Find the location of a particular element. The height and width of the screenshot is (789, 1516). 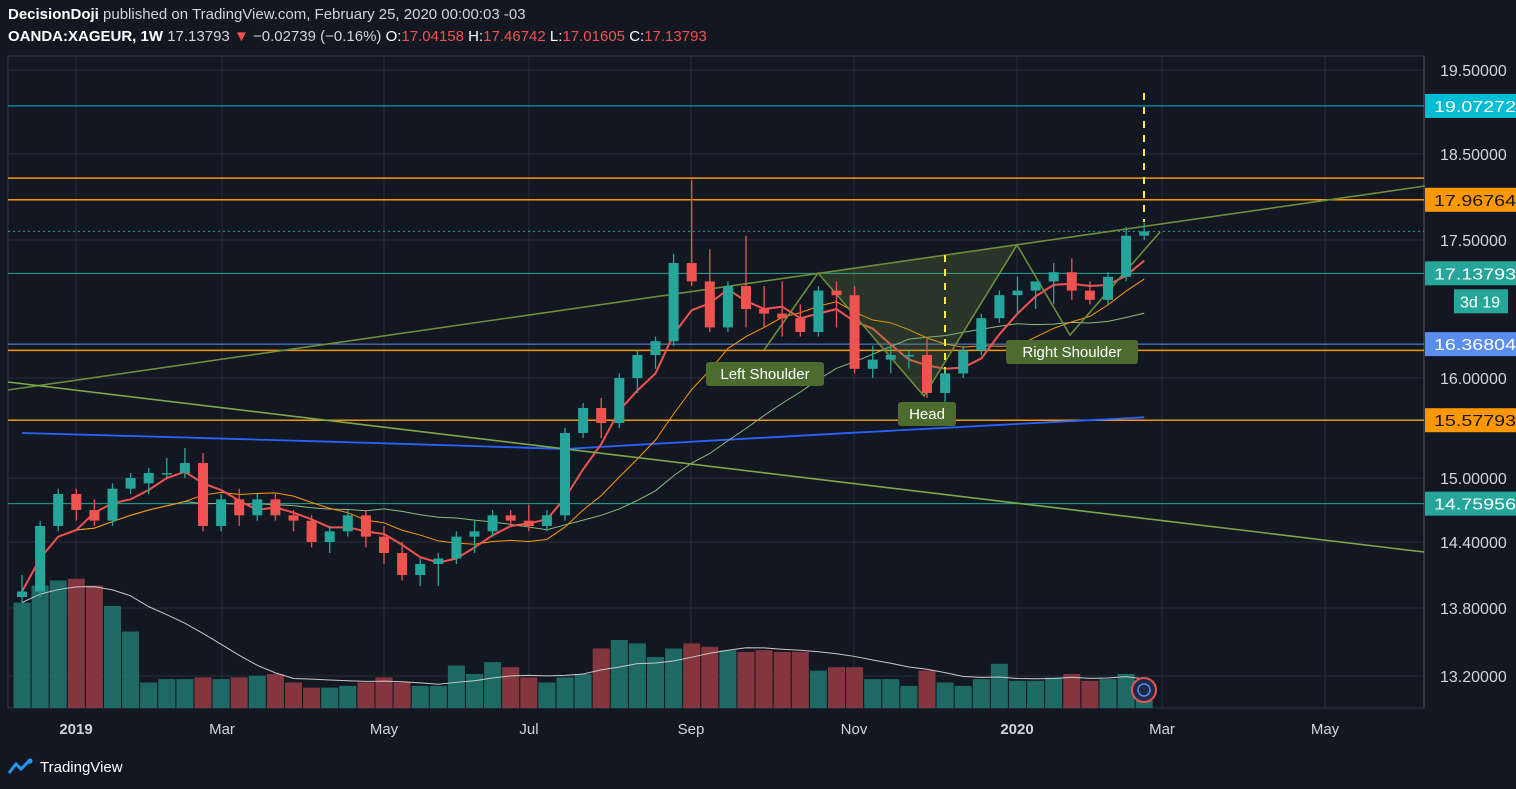

head-label: Head is located at coordinates (927, 414).